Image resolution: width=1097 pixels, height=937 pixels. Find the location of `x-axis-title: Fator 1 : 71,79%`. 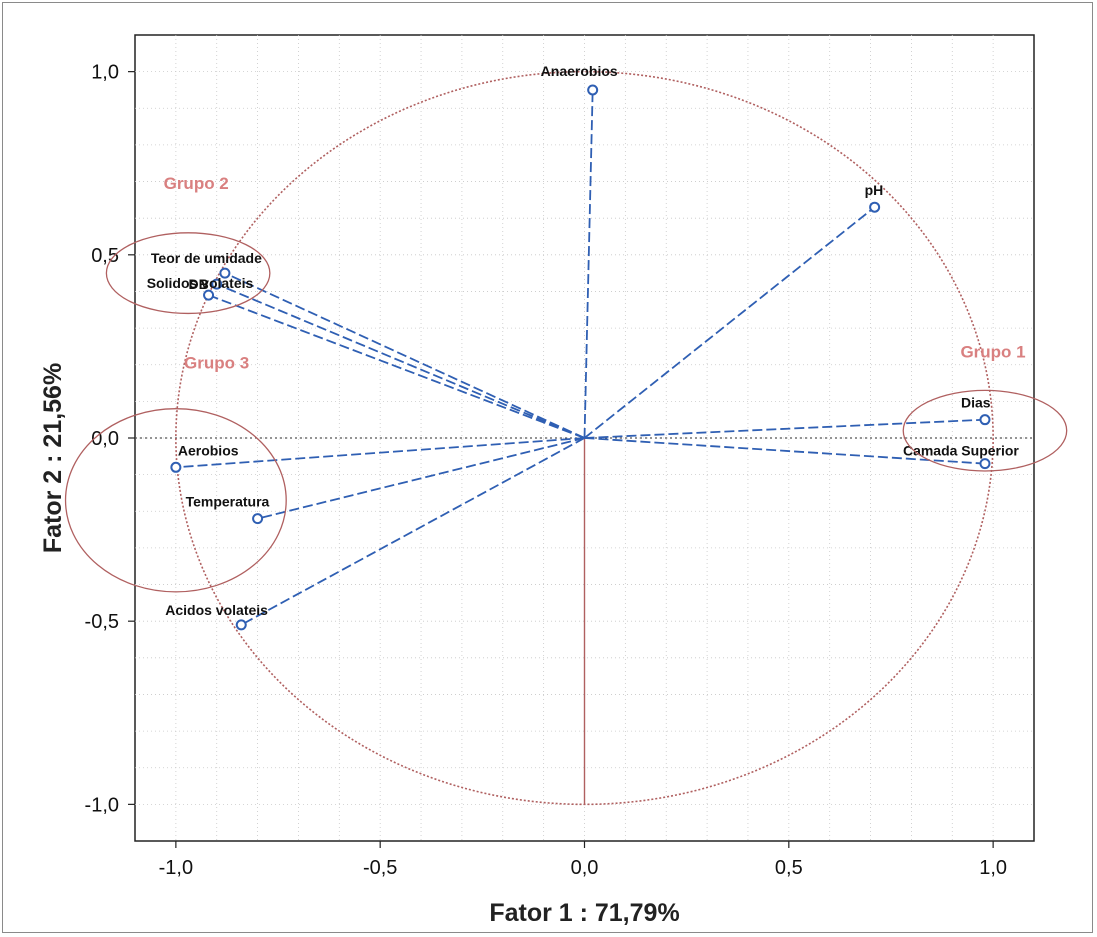

x-axis-title: Fator 1 : 71,79% is located at coordinates (584, 913).